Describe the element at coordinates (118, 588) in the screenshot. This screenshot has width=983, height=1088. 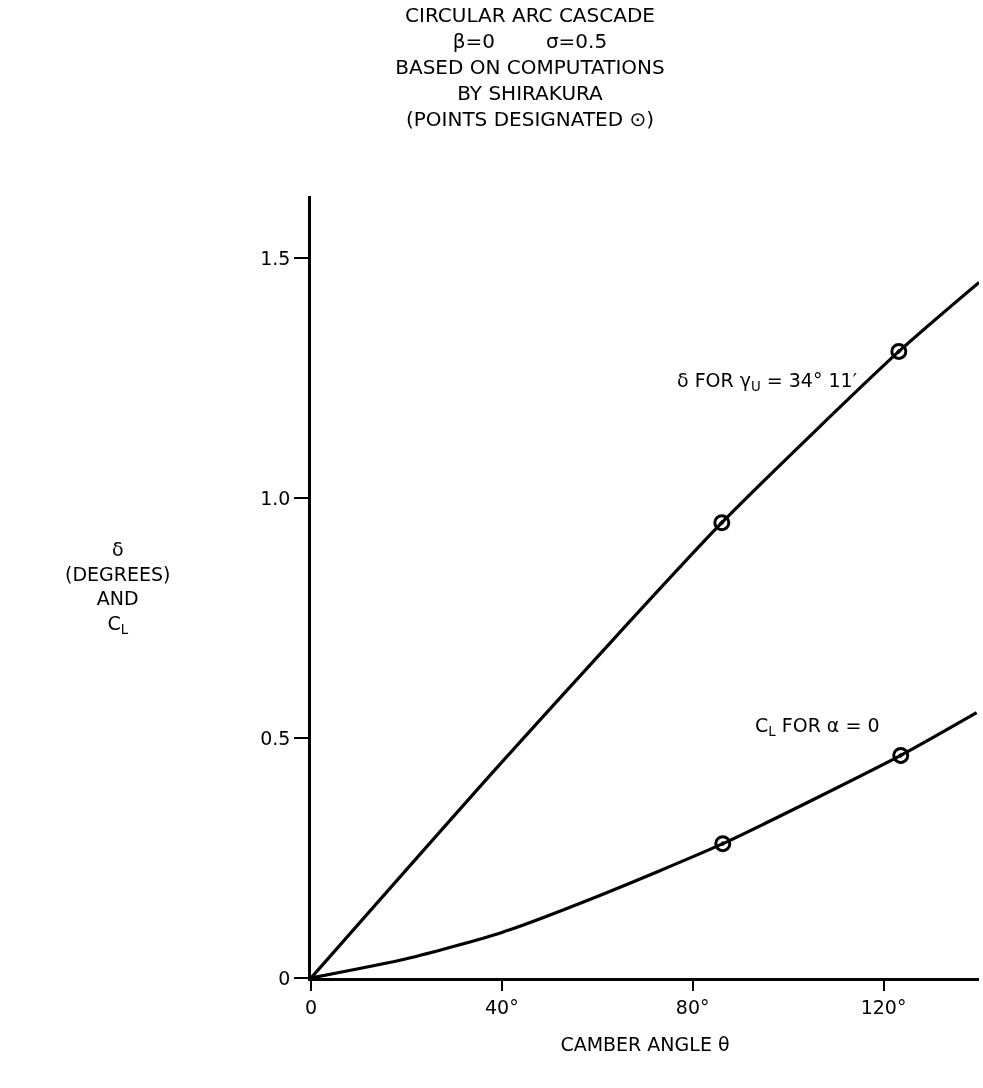
I see `y-axis-title: δ (DEGREES) AND C$_{L}$` at that location.